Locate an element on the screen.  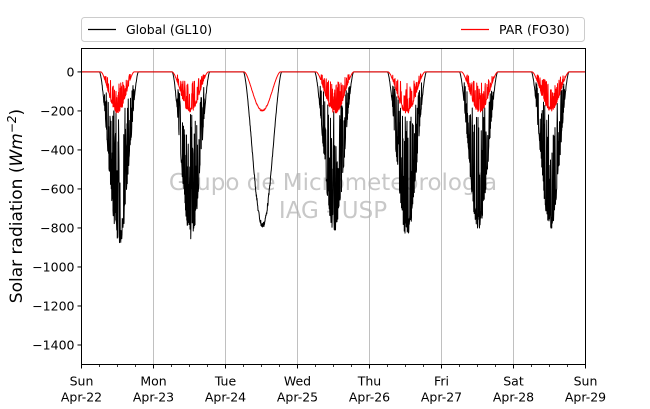
legend: Global (GL10) PAR (FO30) is located at coordinates (333, 29).